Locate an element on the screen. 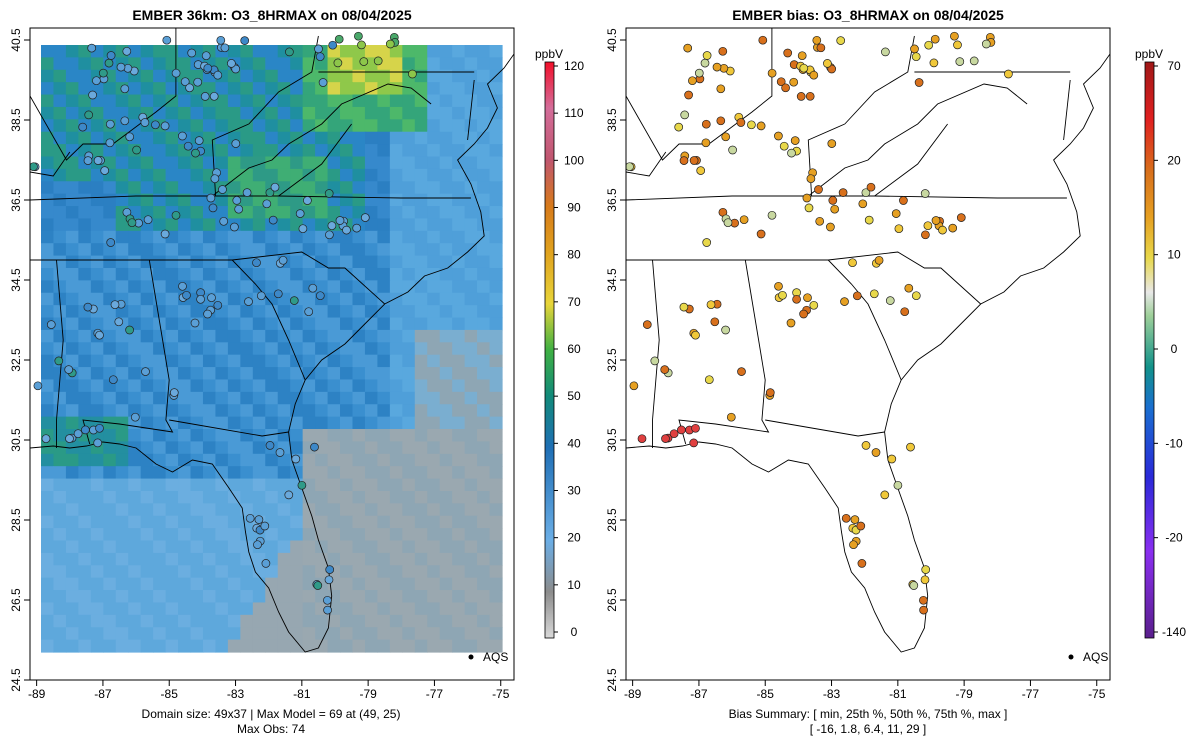  x-tick-label: -87 is located at coordinates (103, 694).